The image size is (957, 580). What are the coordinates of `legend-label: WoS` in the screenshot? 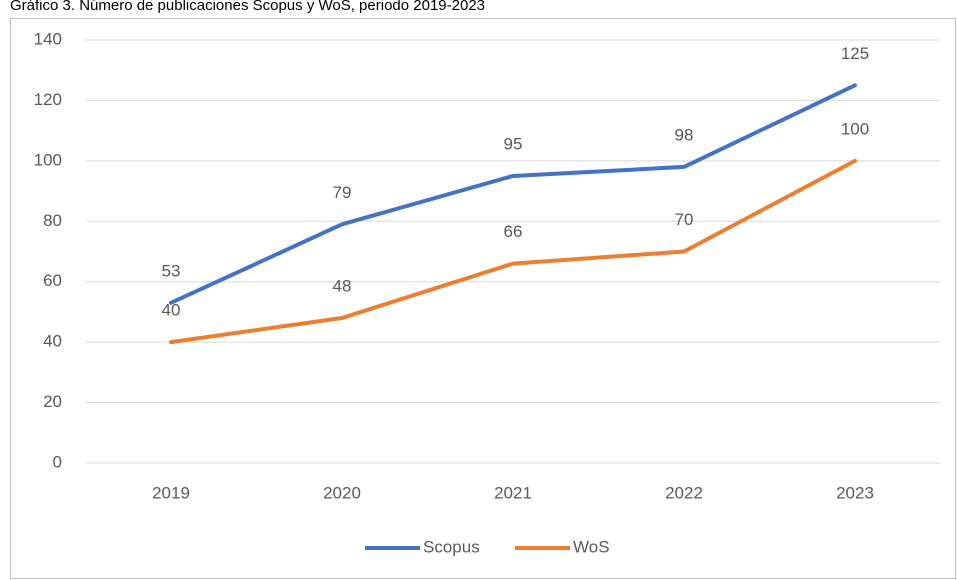 It's located at (591, 546).